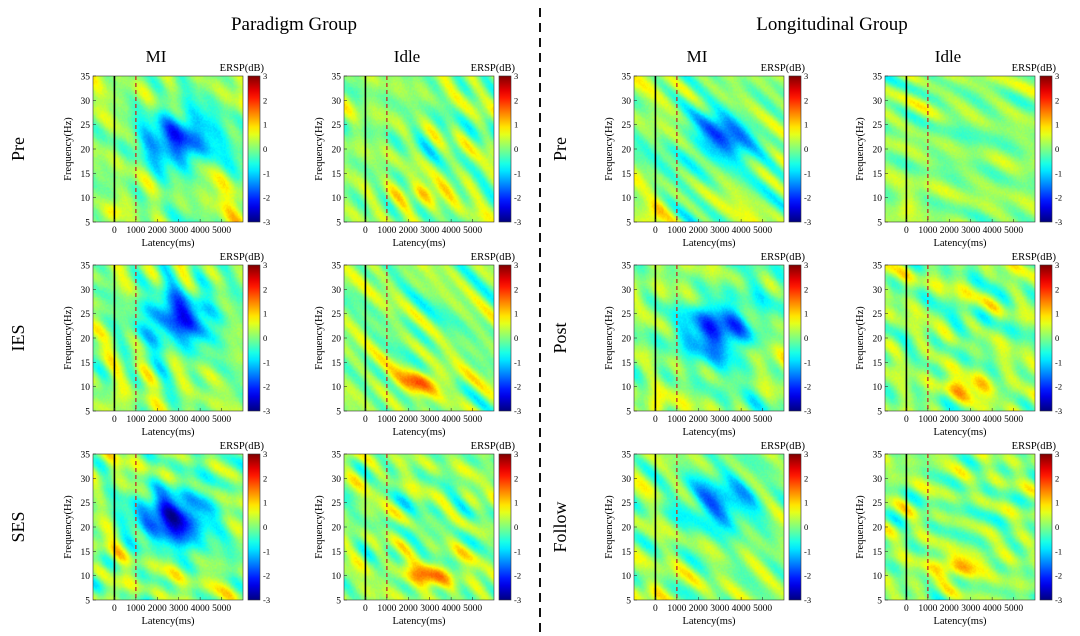 Image resolution: width=1080 pixels, height=636 pixels. I want to click on row-label-post: Post, so click(560, 337).